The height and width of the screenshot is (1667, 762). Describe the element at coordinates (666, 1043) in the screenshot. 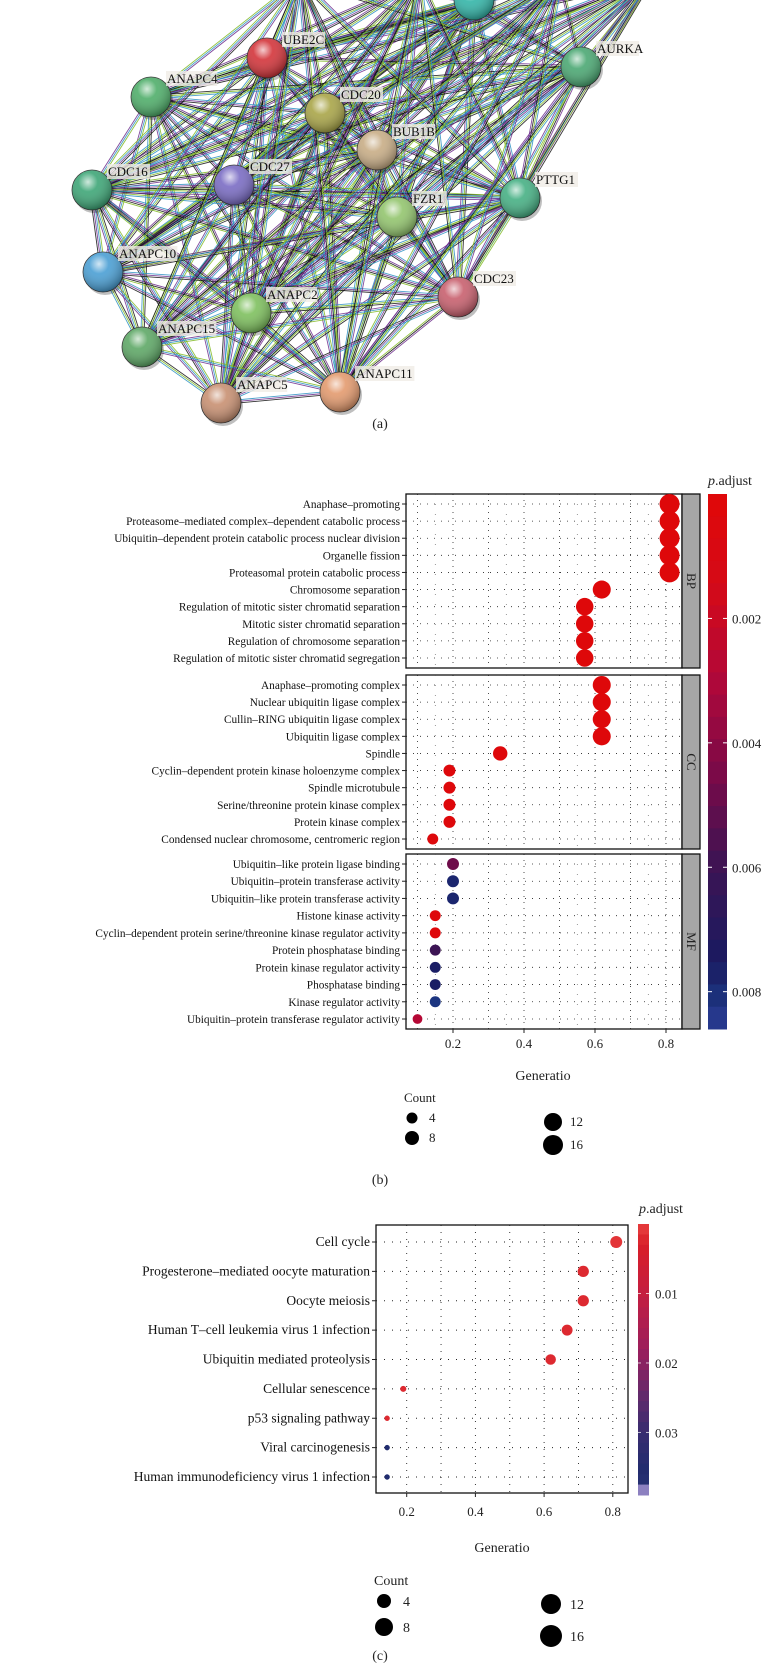

I see `x-tick-label: 0.8` at that location.